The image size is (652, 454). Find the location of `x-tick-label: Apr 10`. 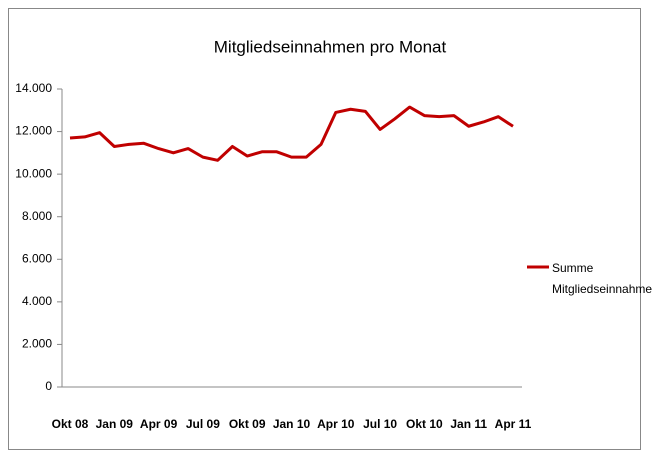

x-tick-label: Apr 10 is located at coordinates (336, 424).